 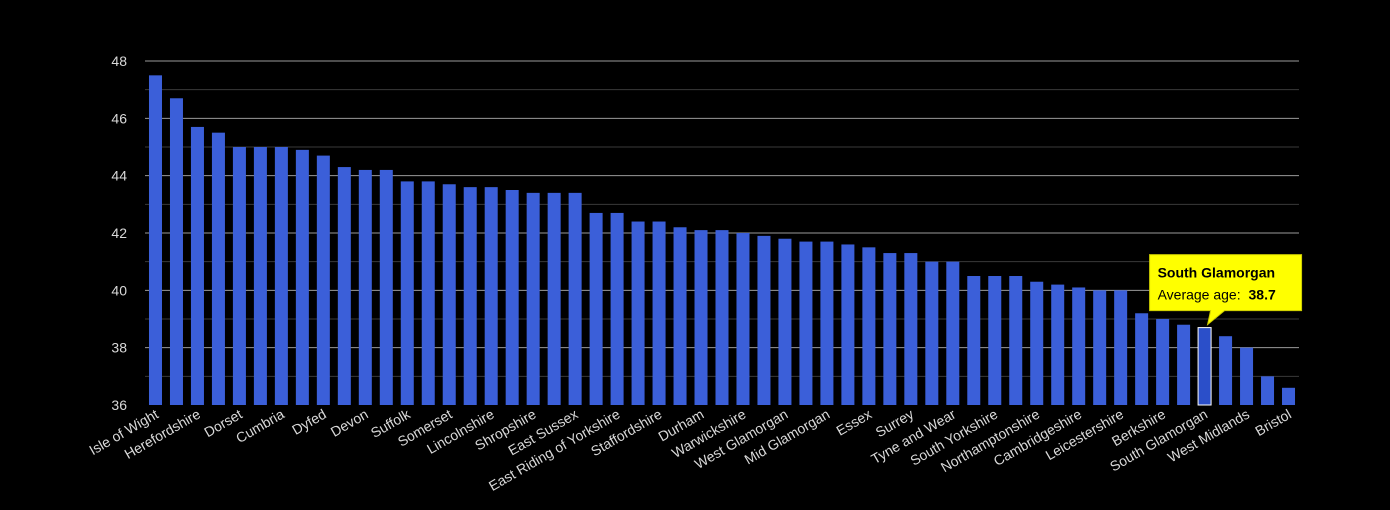 What do you see at coordinates (1199, 295) in the screenshot?
I see `tooltip-label-text: Average age:` at bounding box center [1199, 295].